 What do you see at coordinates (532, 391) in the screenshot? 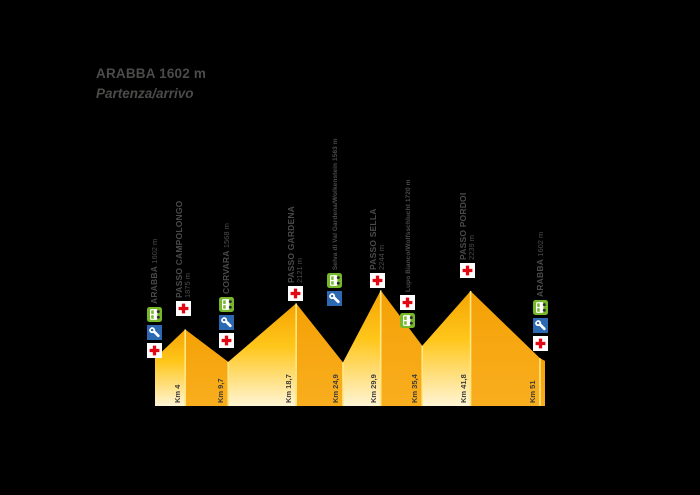
I see `km-label: Km 51` at bounding box center [532, 391].